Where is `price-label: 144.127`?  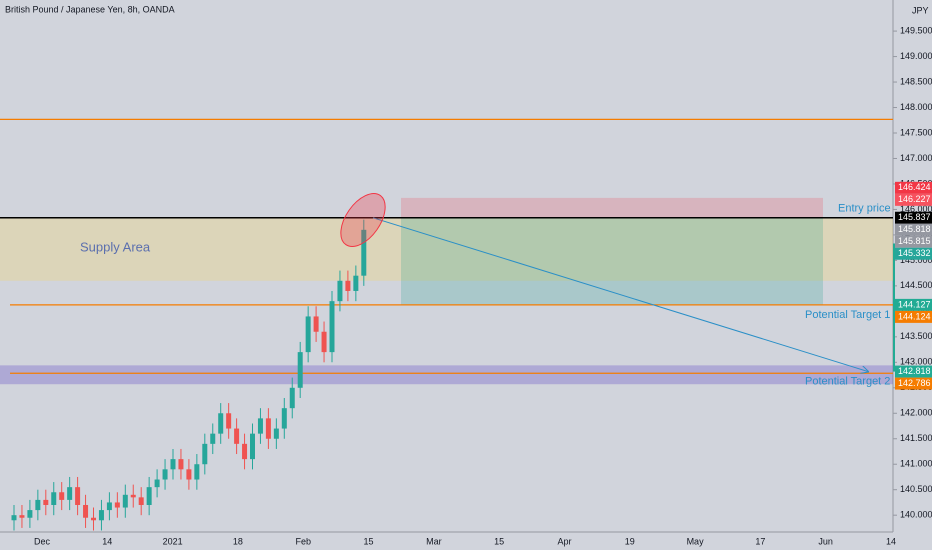 price-label: 144.127 is located at coordinates (914, 304).